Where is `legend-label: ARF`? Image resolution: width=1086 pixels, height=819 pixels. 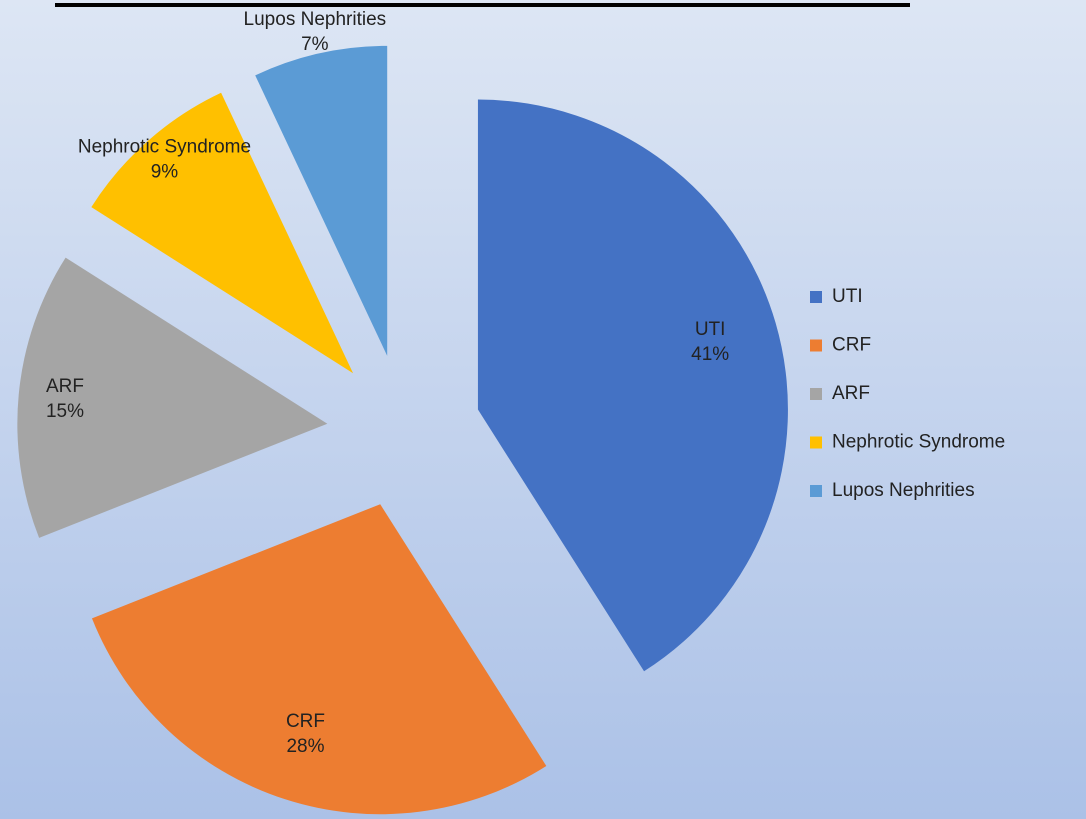
legend-label: ARF is located at coordinates (851, 393).